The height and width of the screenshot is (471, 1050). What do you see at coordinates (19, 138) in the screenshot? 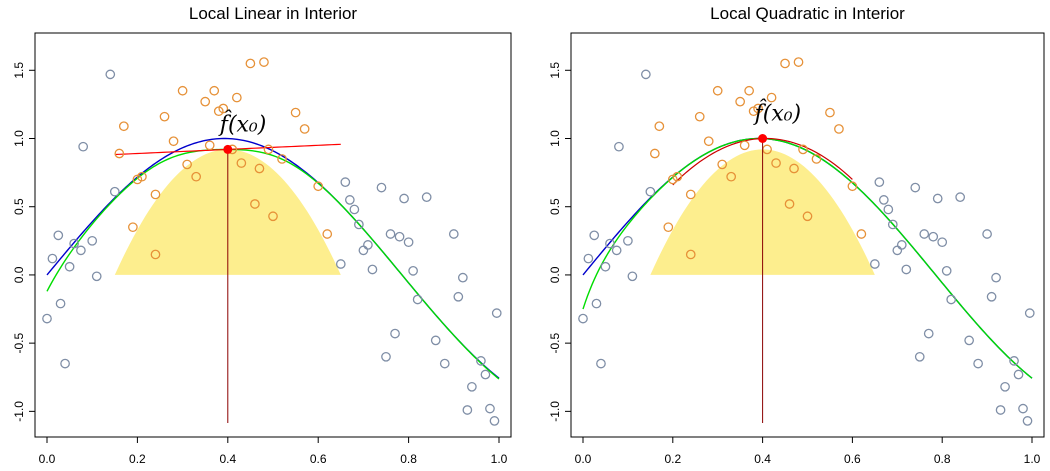
I see `y-tick-label: 1.0` at bounding box center [19, 138].